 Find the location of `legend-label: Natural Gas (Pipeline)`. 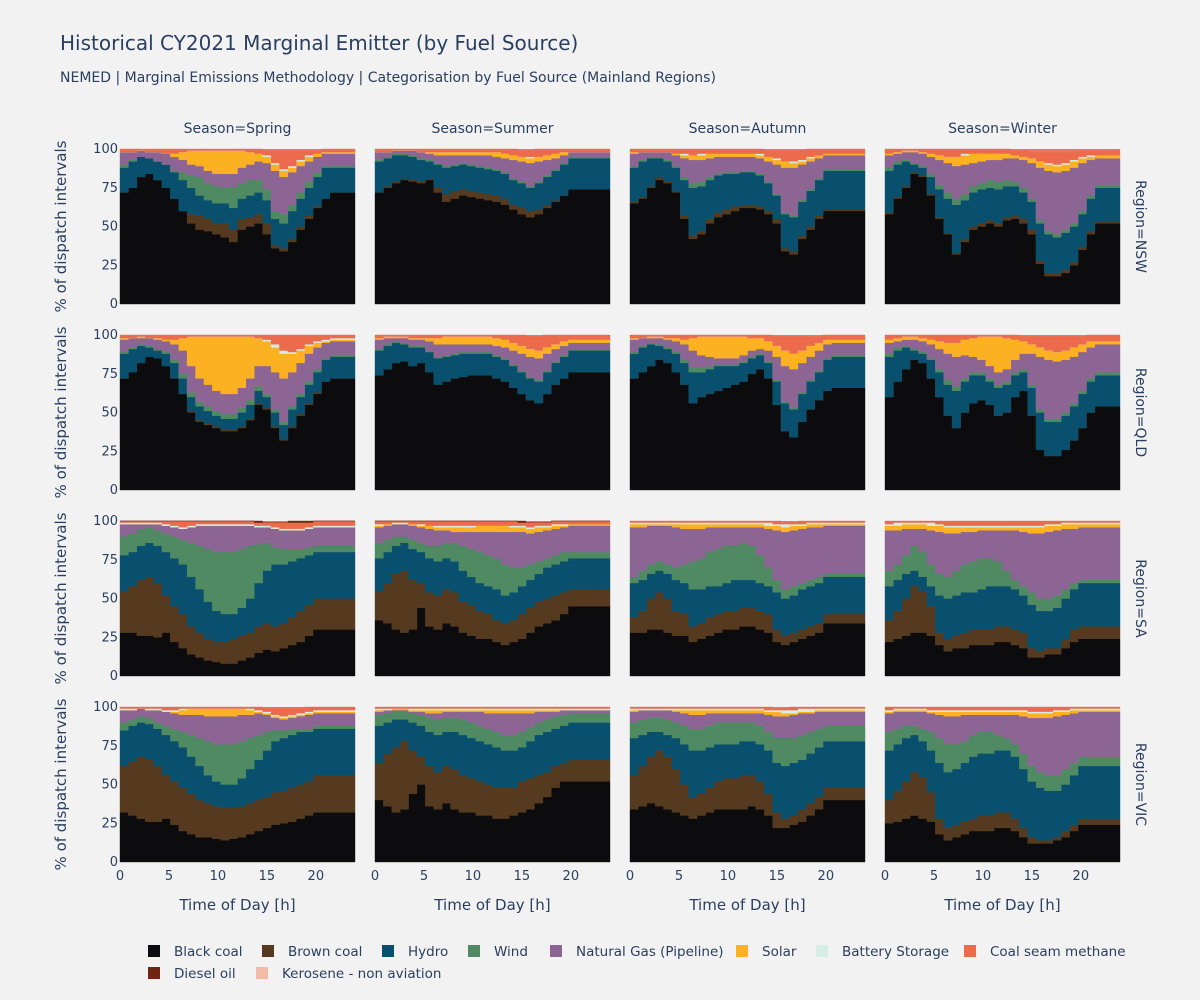

legend-label: Natural Gas (Pipeline) is located at coordinates (650, 952).